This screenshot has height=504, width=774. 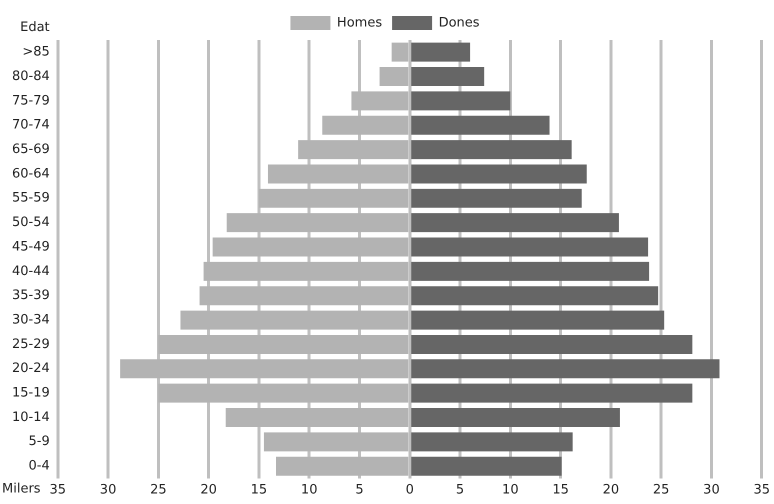 I want to click on y-axis-title: Edat, so click(x=35, y=27).